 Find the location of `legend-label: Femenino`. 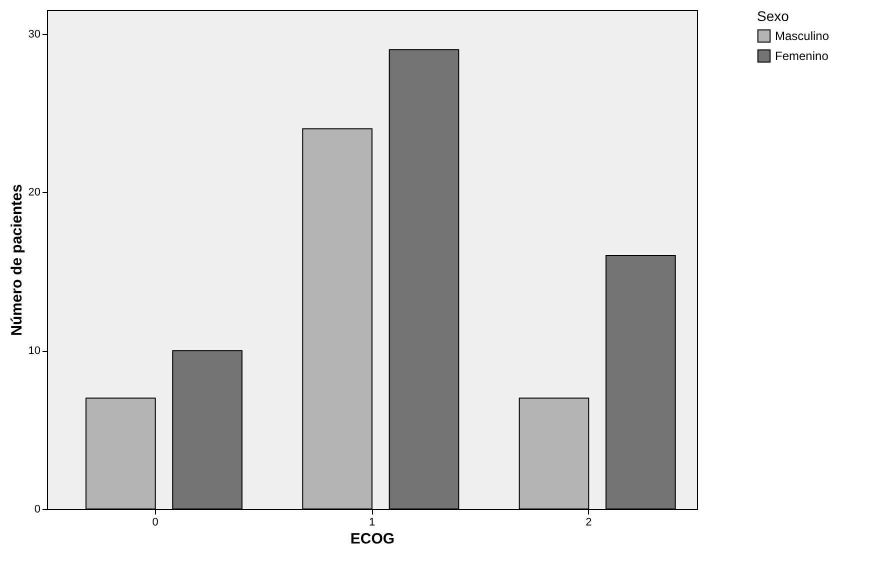

legend-label: Femenino is located at coordinates (802, 56).